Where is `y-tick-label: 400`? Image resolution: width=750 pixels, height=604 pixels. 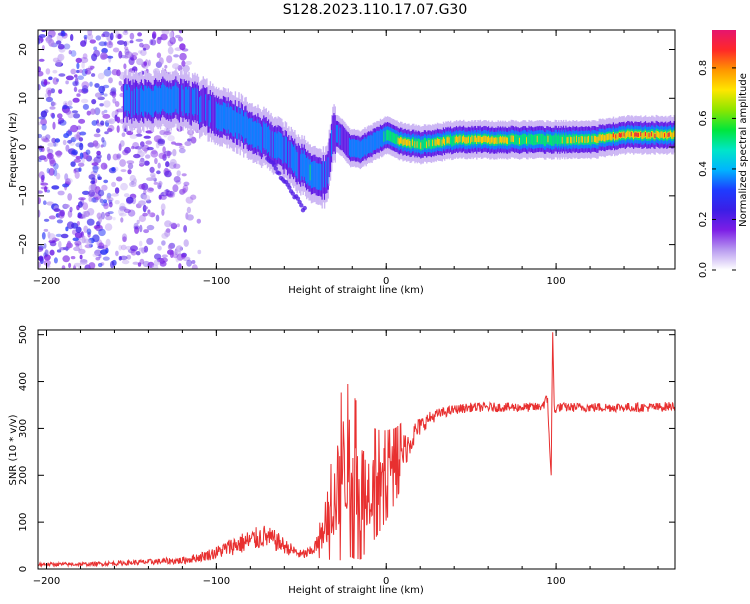 y-tick-label: 400 is located at coordinates (23, 381).